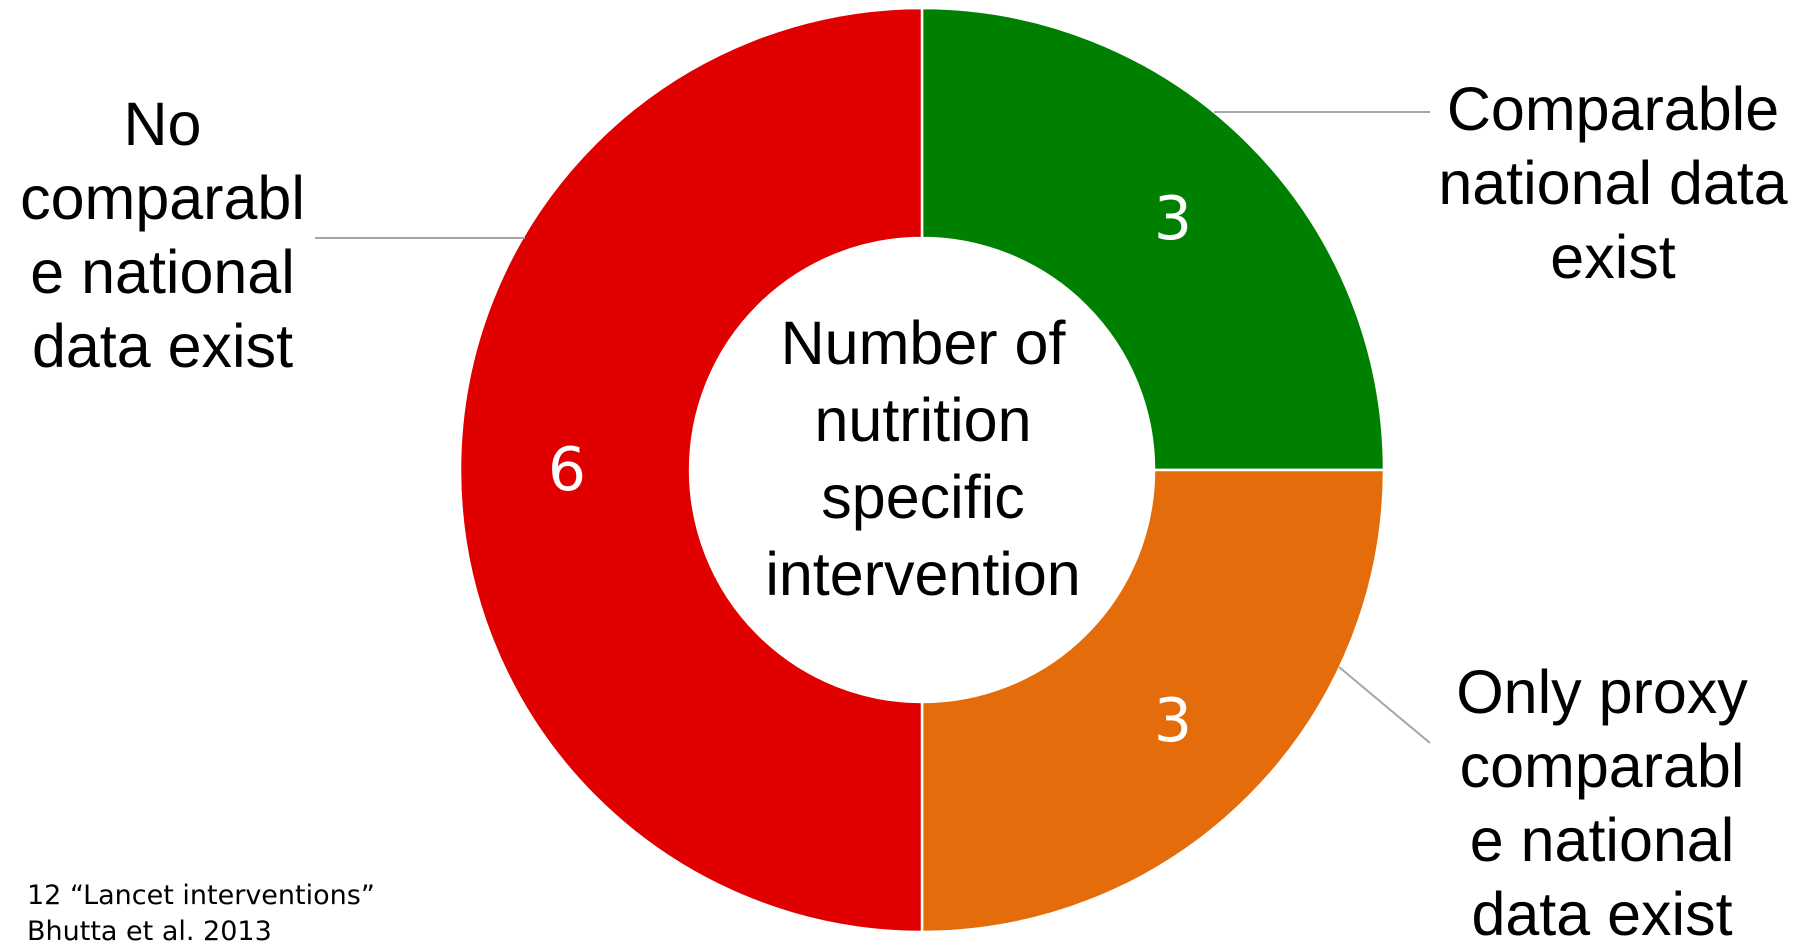 This screenshot has height=951, width=1808. Describe the element at coordinates (923, 343) in the screenshot. I see `center-label-line: Number of` at that location.